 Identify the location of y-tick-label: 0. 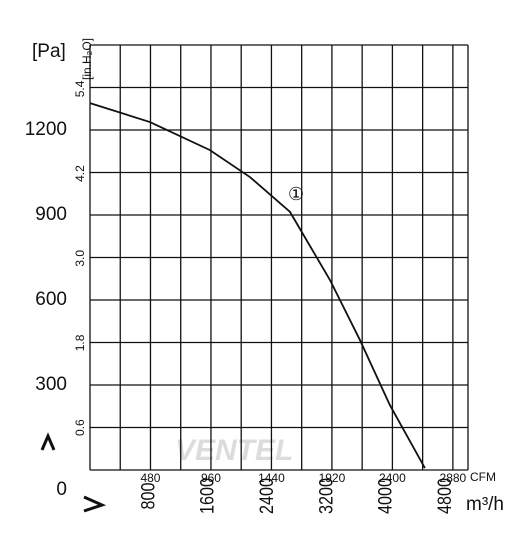
(61, 489).